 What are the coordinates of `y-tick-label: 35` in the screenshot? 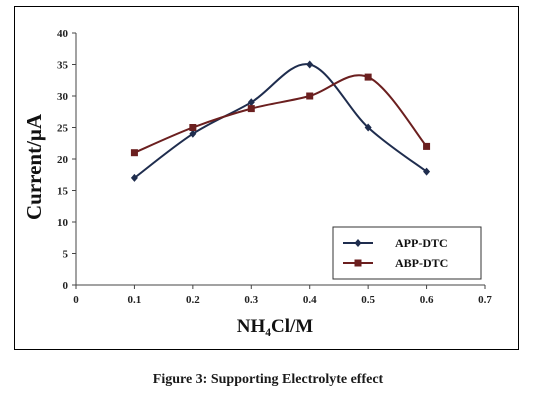 It's located at (63, 66).